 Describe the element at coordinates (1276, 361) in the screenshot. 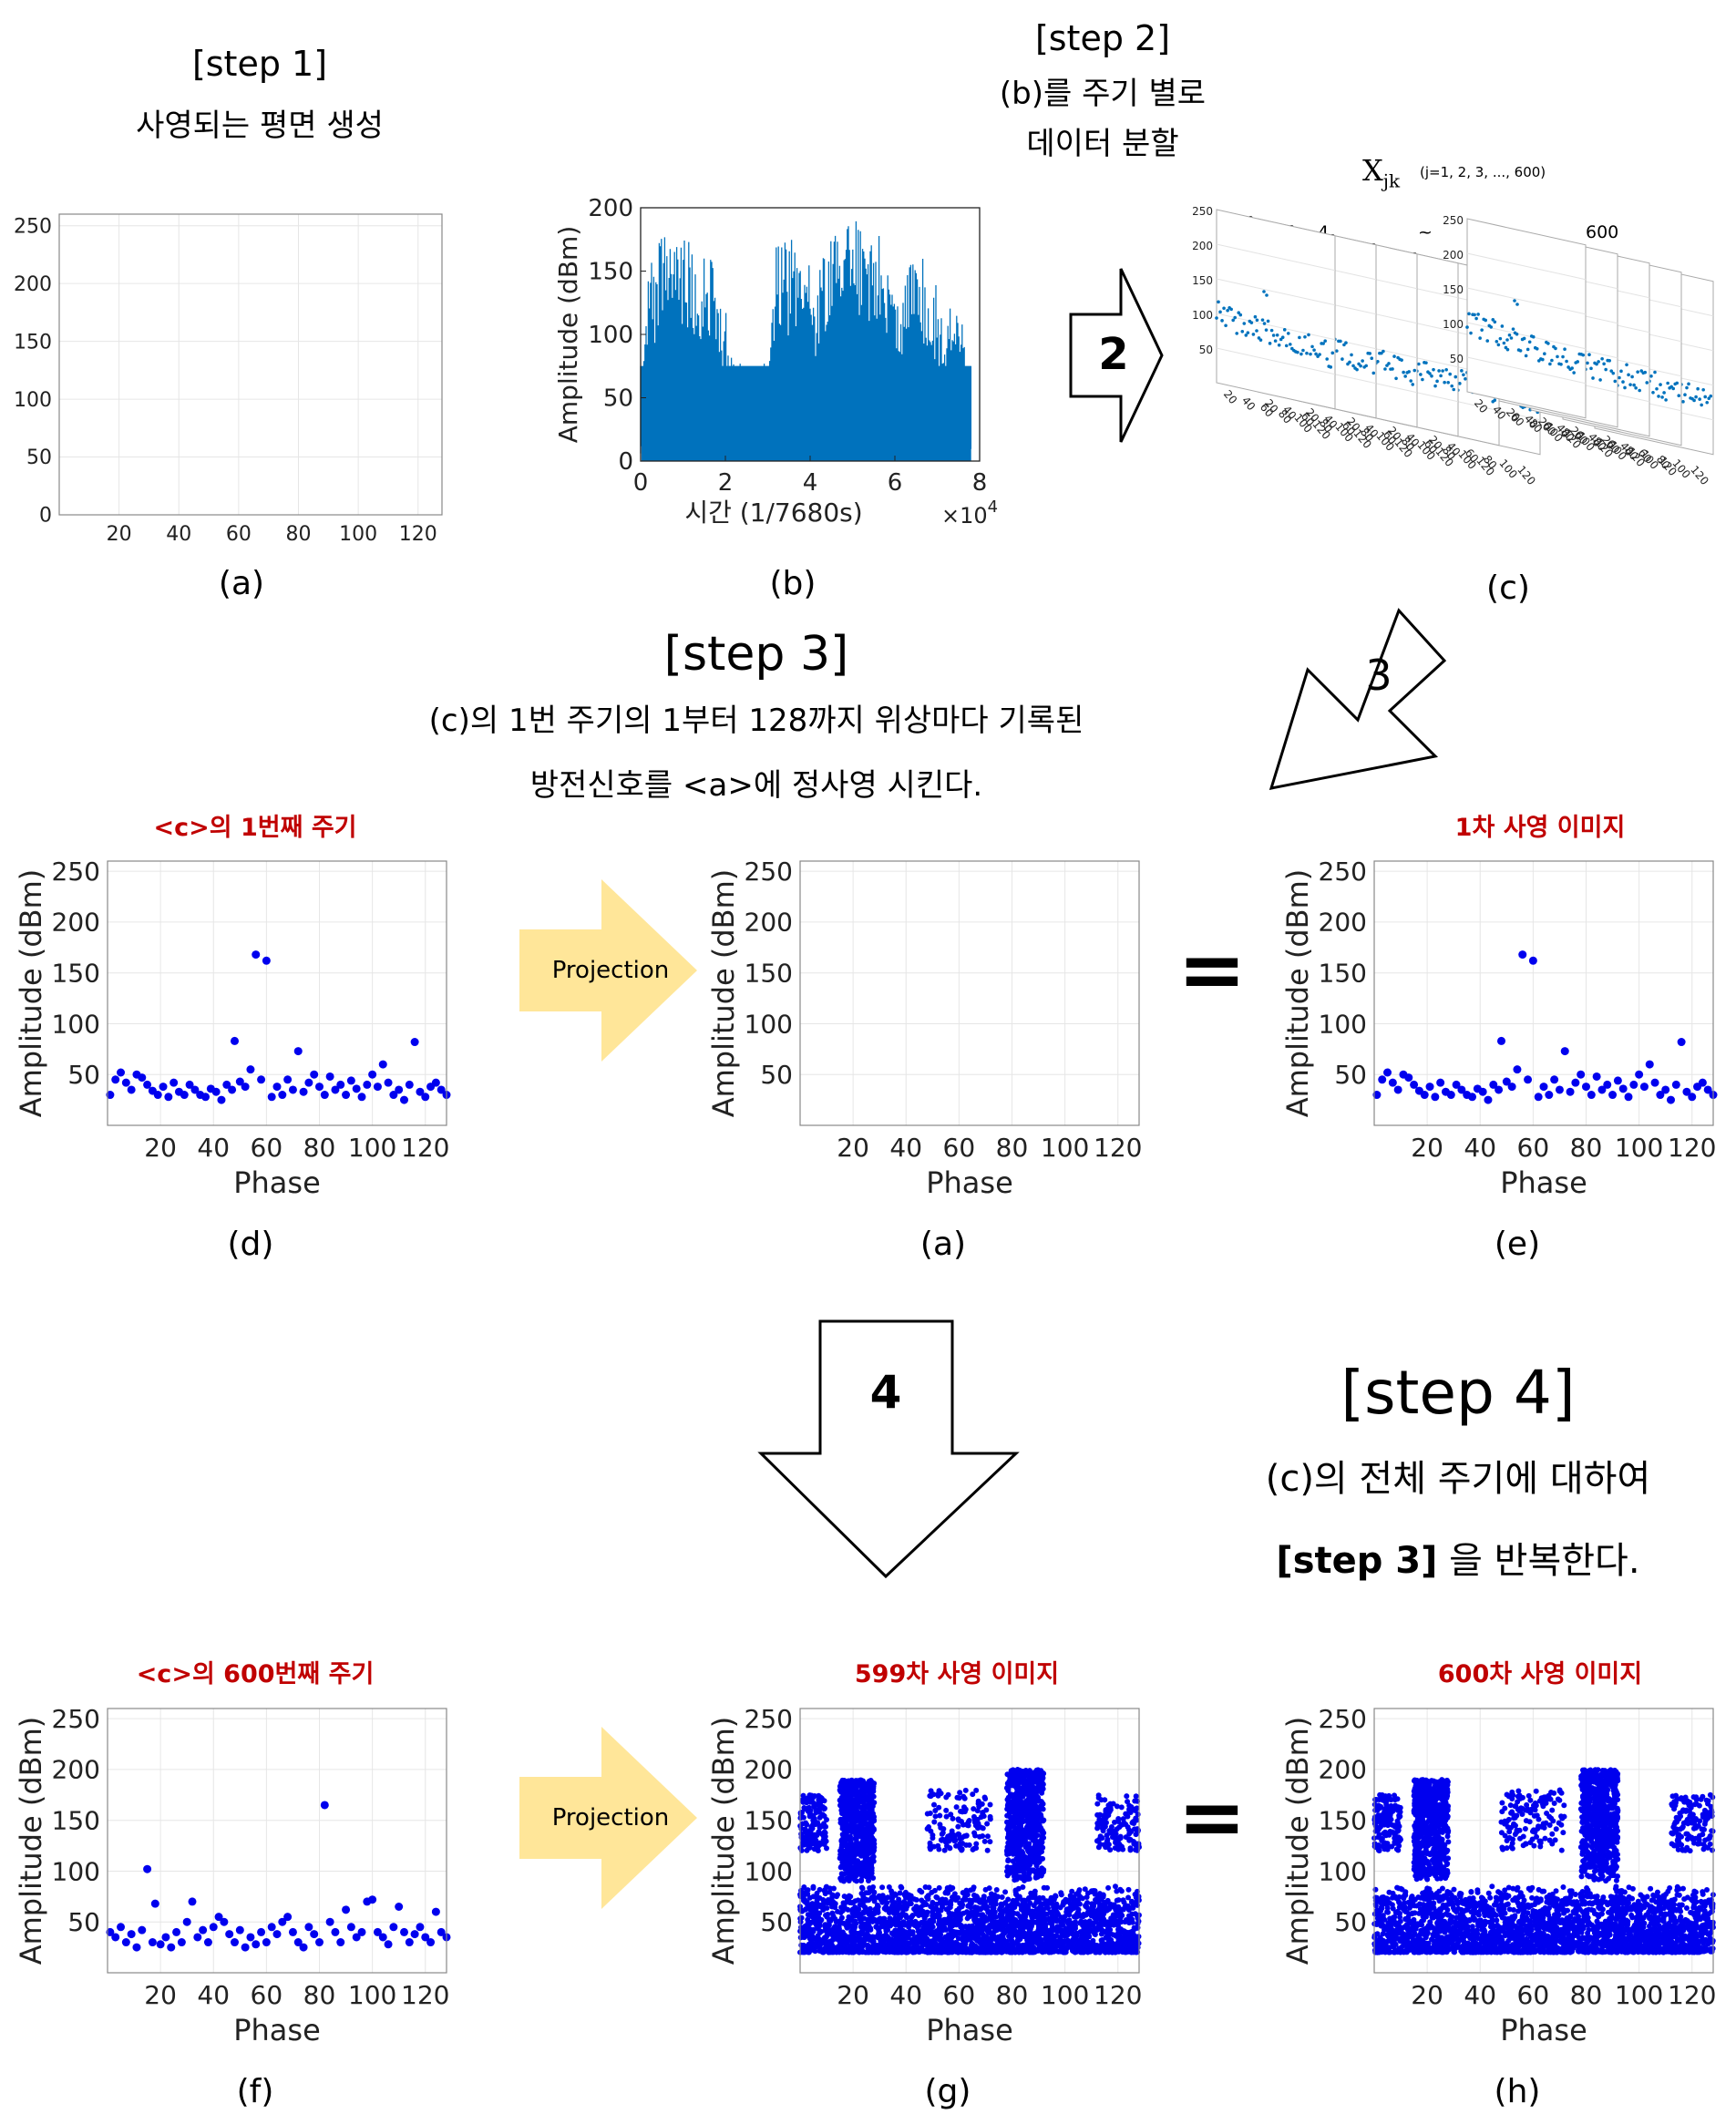

I see `stack-grid` at that location.